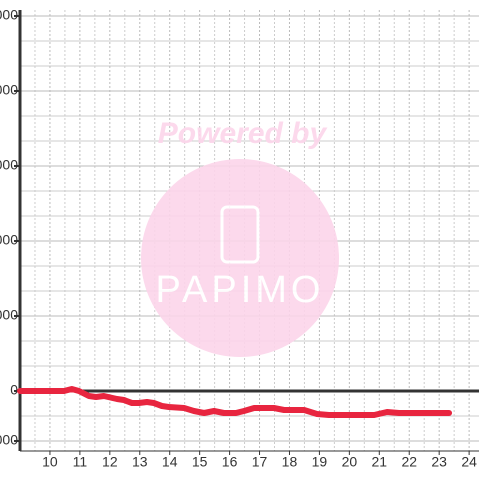 Image resolution: width=480 pixels, height=480 pixels. Describe the element at coordinates (380, 462) in the screenshot. I see `x-tick-label: 21` at that location.